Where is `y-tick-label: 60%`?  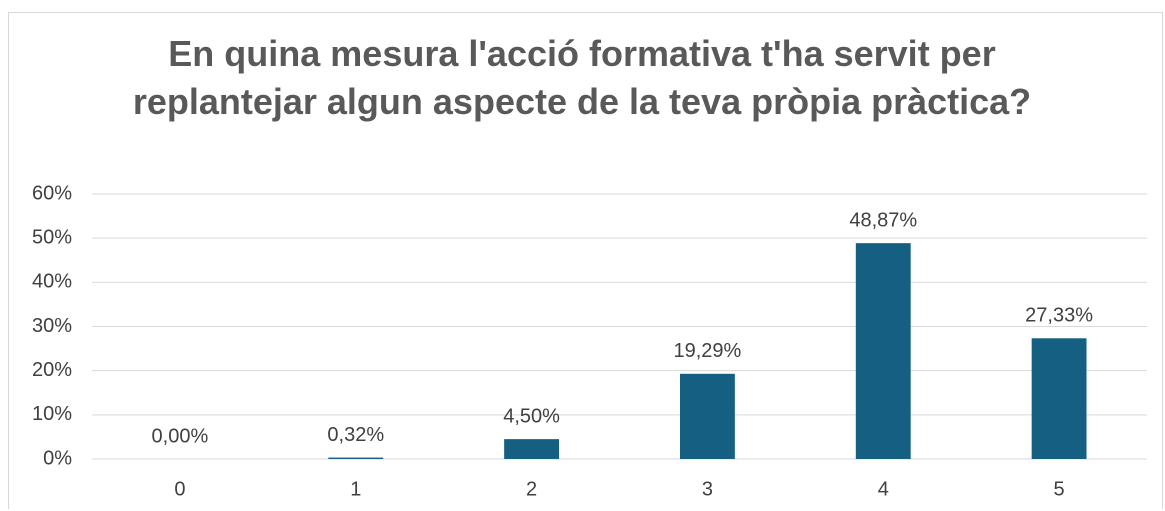
y-tick-label: 60% is located at coordinates (52, 193).